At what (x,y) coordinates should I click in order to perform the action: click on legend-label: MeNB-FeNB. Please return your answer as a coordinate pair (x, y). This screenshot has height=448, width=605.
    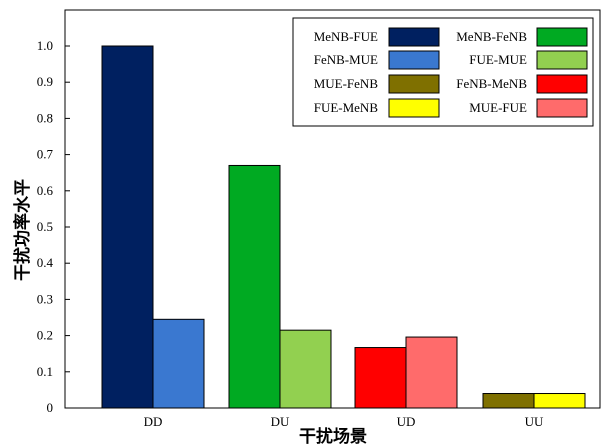
    Looking at the image, I should click on (491, 36).